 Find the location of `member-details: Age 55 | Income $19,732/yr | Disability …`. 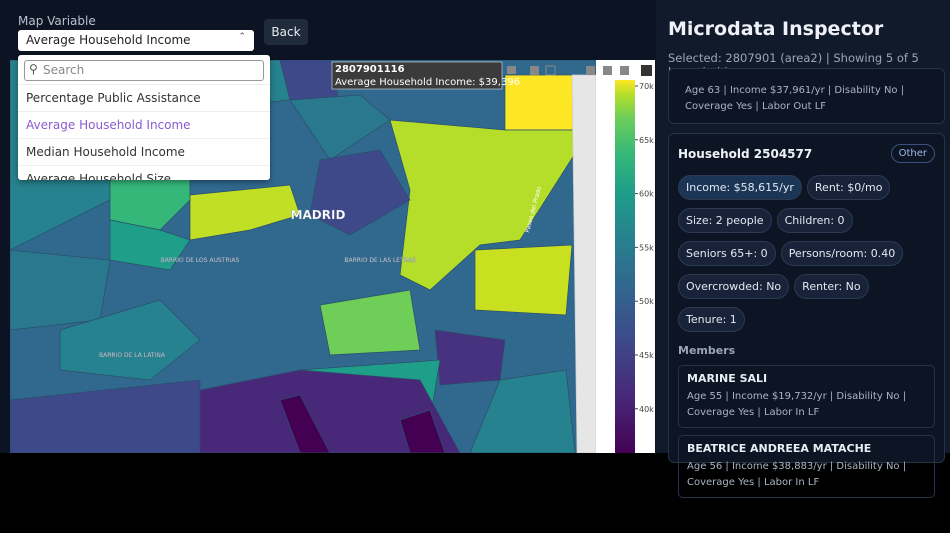

member-details: Age 55 | Income $19,732/yr | Disability … is located at coordinates (797, 404).